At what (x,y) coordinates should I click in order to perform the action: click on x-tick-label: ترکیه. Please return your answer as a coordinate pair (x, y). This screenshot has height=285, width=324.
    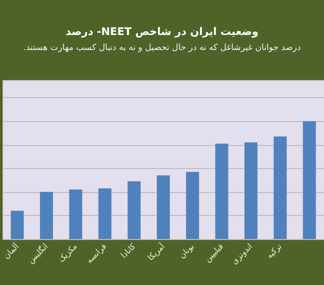
    Looking at the image, I should click on (274, 251).